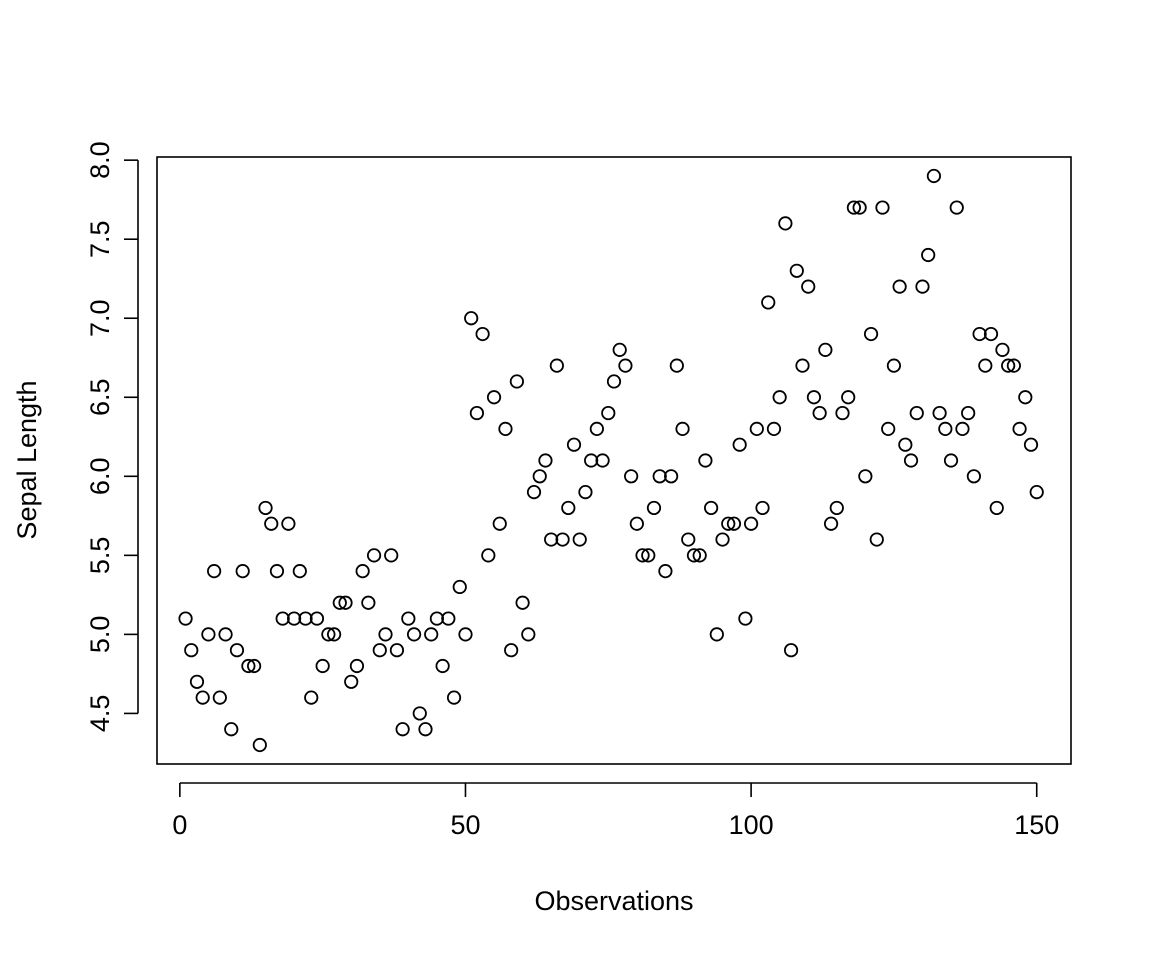 The height and width of the screenshot is (960, 1152). Describe the element at coordinates (100, 635) in the screenshot. I see `y-tick-label: 5.0` at that location.